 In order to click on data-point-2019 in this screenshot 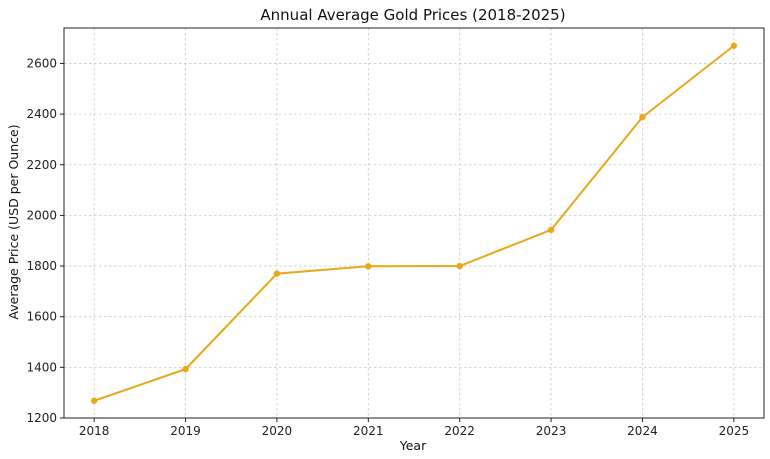, I will do `click(185, 369)`.